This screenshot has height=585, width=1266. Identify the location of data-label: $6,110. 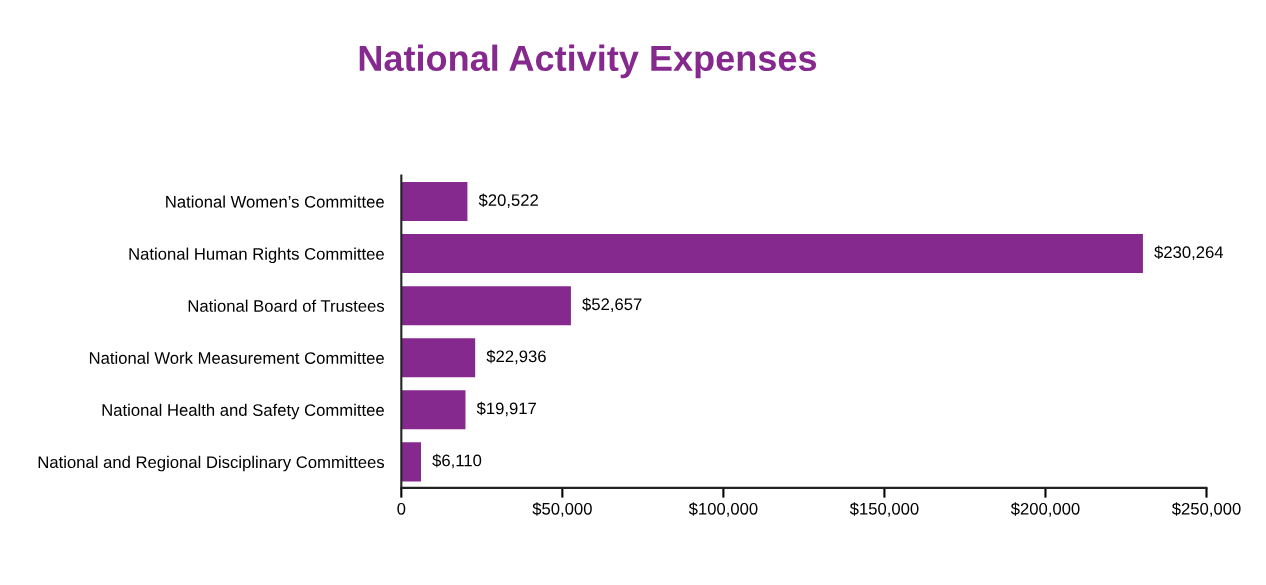
(457, 461).